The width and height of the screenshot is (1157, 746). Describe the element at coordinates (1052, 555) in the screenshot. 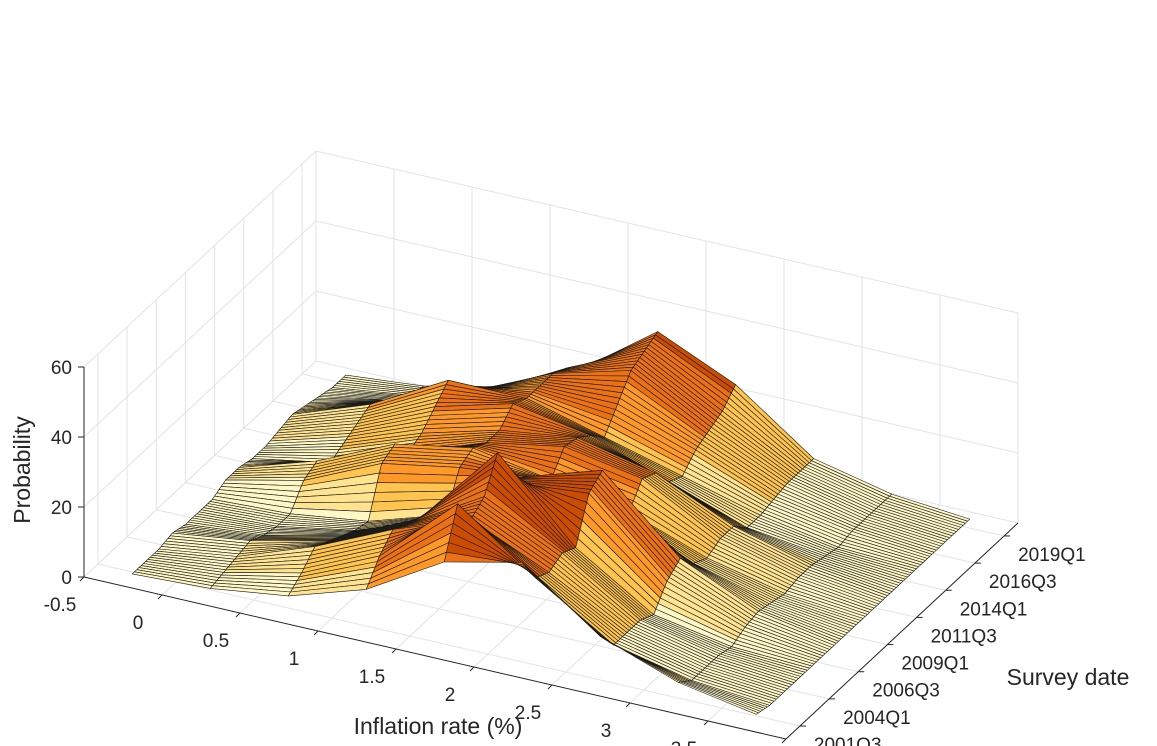

I see `y-tick-label: 2019Q1` at that location.